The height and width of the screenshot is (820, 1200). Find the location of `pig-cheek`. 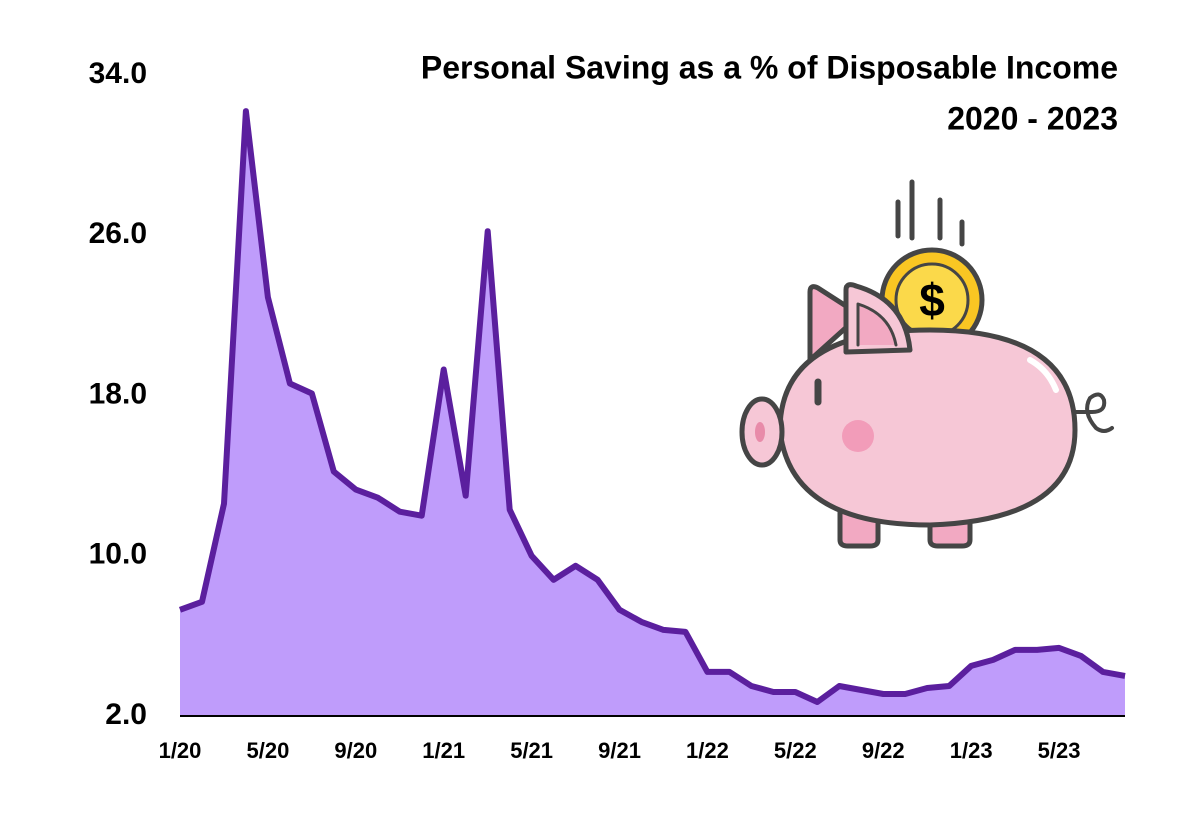

pig-cheek is located at coordinates (858, 436).